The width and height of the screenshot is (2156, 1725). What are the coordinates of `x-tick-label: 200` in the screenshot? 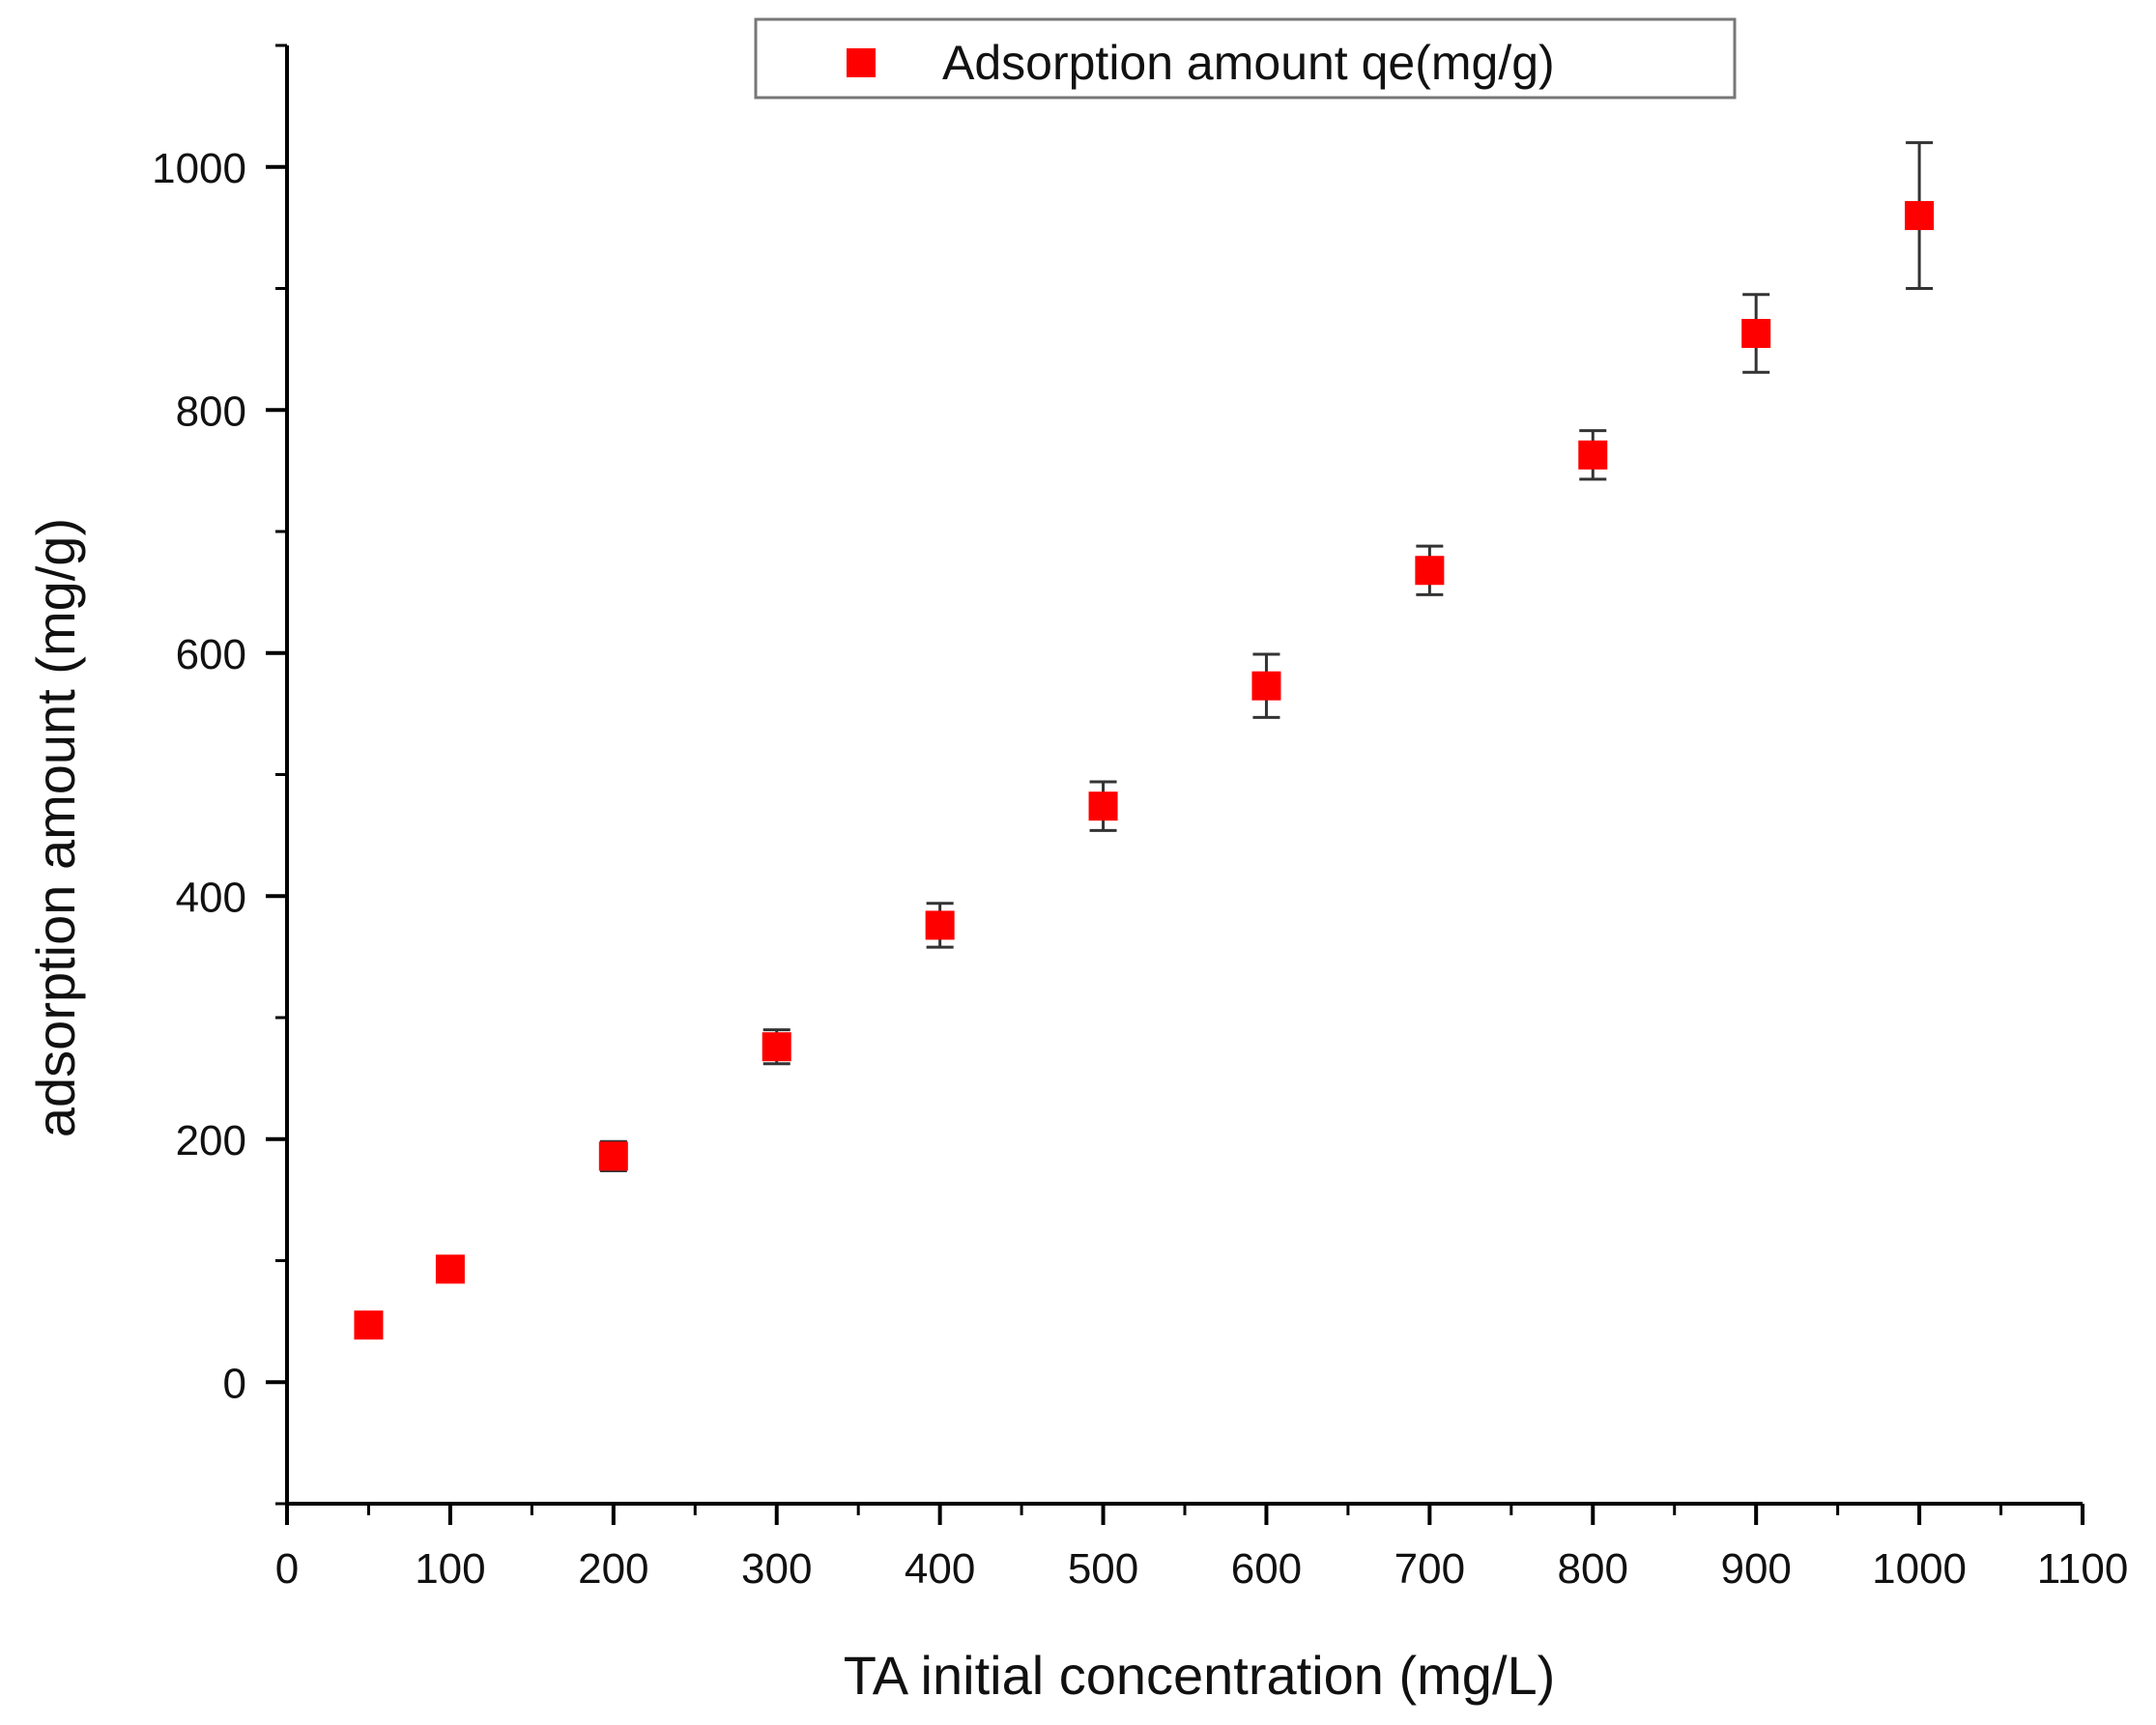 It's located at (613, 1569).